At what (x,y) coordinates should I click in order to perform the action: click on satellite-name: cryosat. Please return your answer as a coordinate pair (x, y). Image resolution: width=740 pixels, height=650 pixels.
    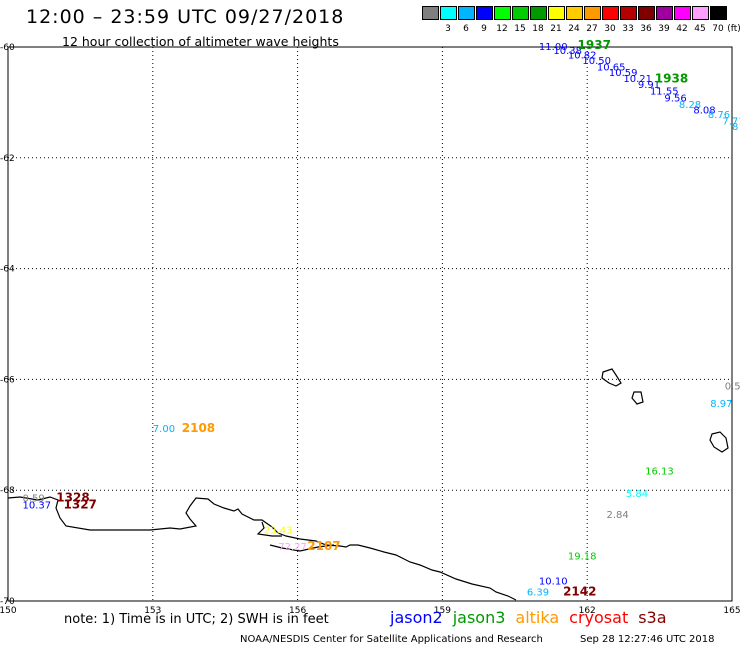
    Looking at the image, I should click on (599, 617).